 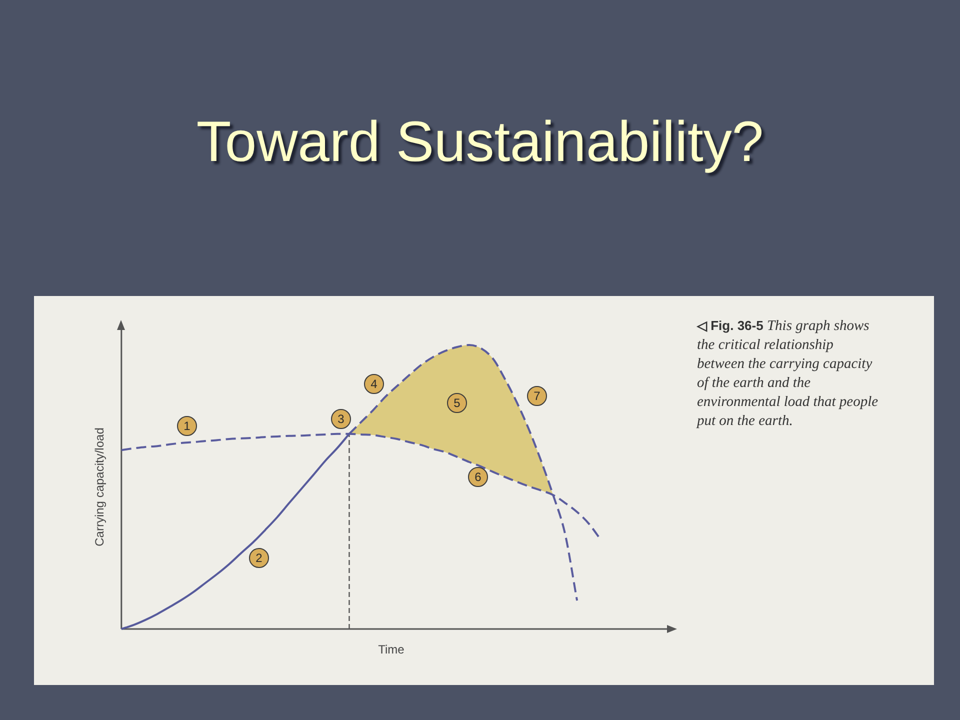 What do you see at coordinates (787, 383) in the screenshot?
I see `text: the critical relationship between the carrying capacity of the earth and the environmental load that people put on the earth.` at bounding box center [787, 383].